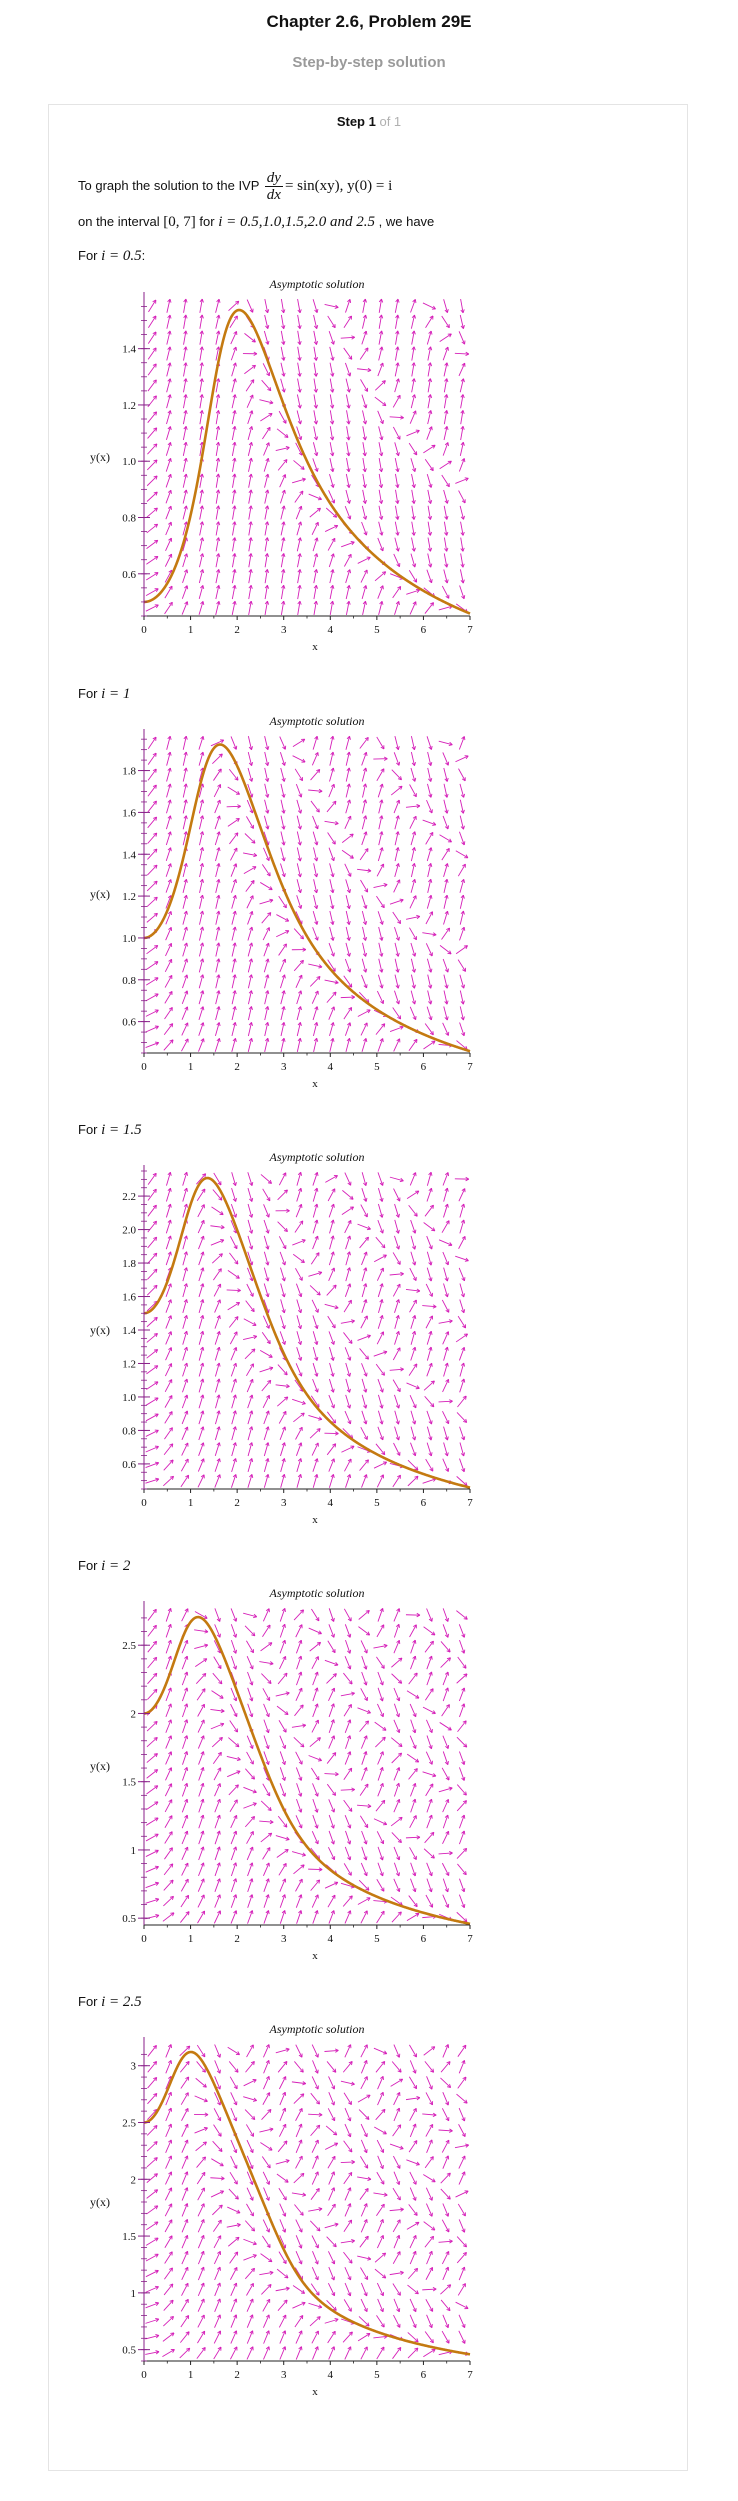 This screenshot has width=738, height=2501. I want to click on axes: 0.511.522.530 1 2 3 4 5 6 7, so click(297, 2209).